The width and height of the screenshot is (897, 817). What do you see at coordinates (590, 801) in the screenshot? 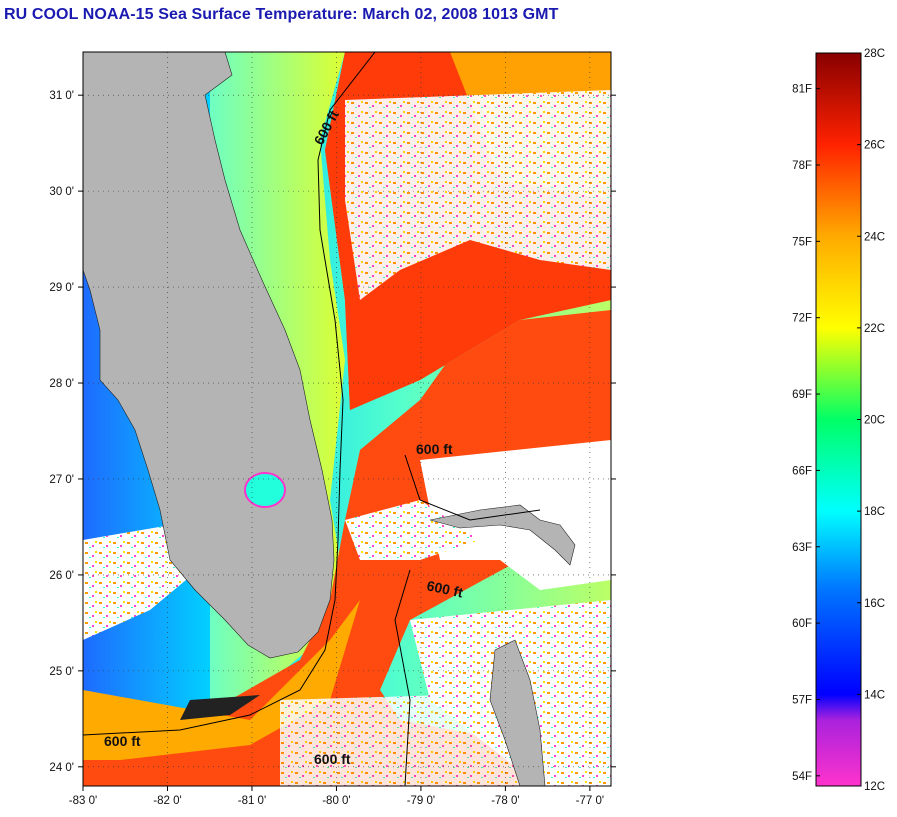
I see `lon-tick-label: -77 0'` at bounding box center [590, 801].